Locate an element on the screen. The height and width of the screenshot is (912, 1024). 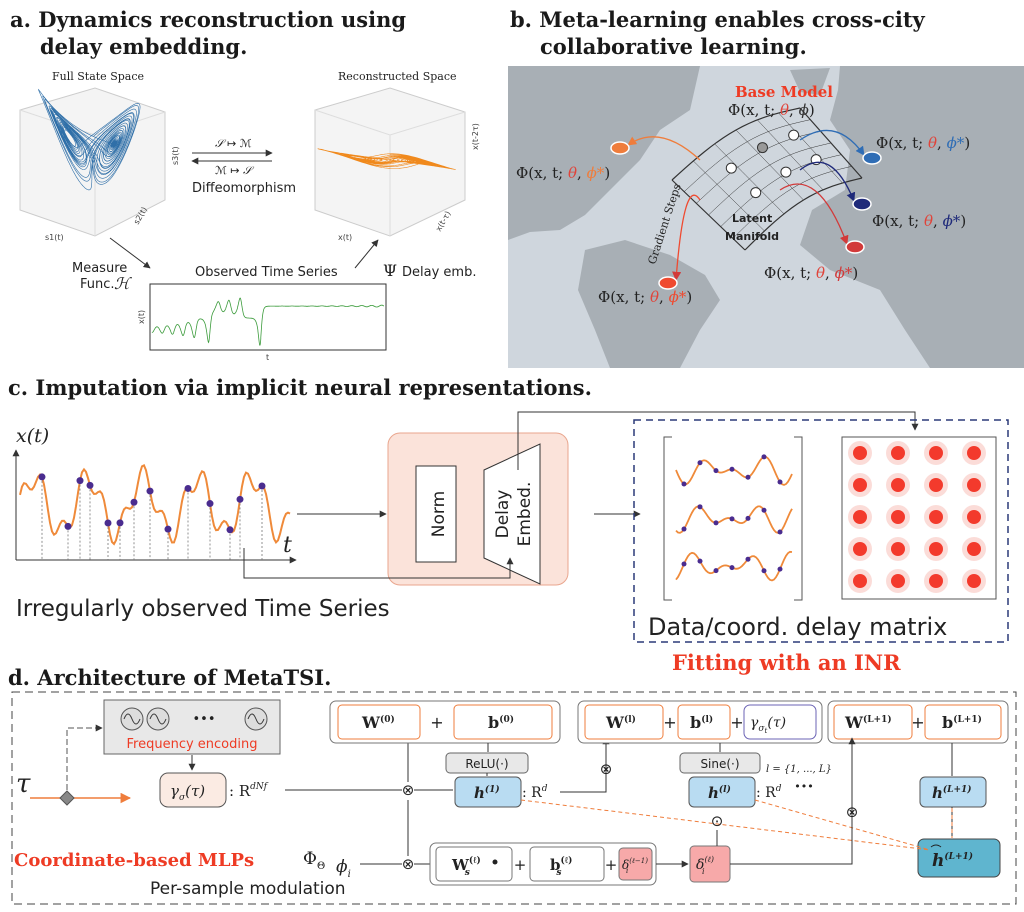
weight: W(L+1) is located at coordinates (868, 722).